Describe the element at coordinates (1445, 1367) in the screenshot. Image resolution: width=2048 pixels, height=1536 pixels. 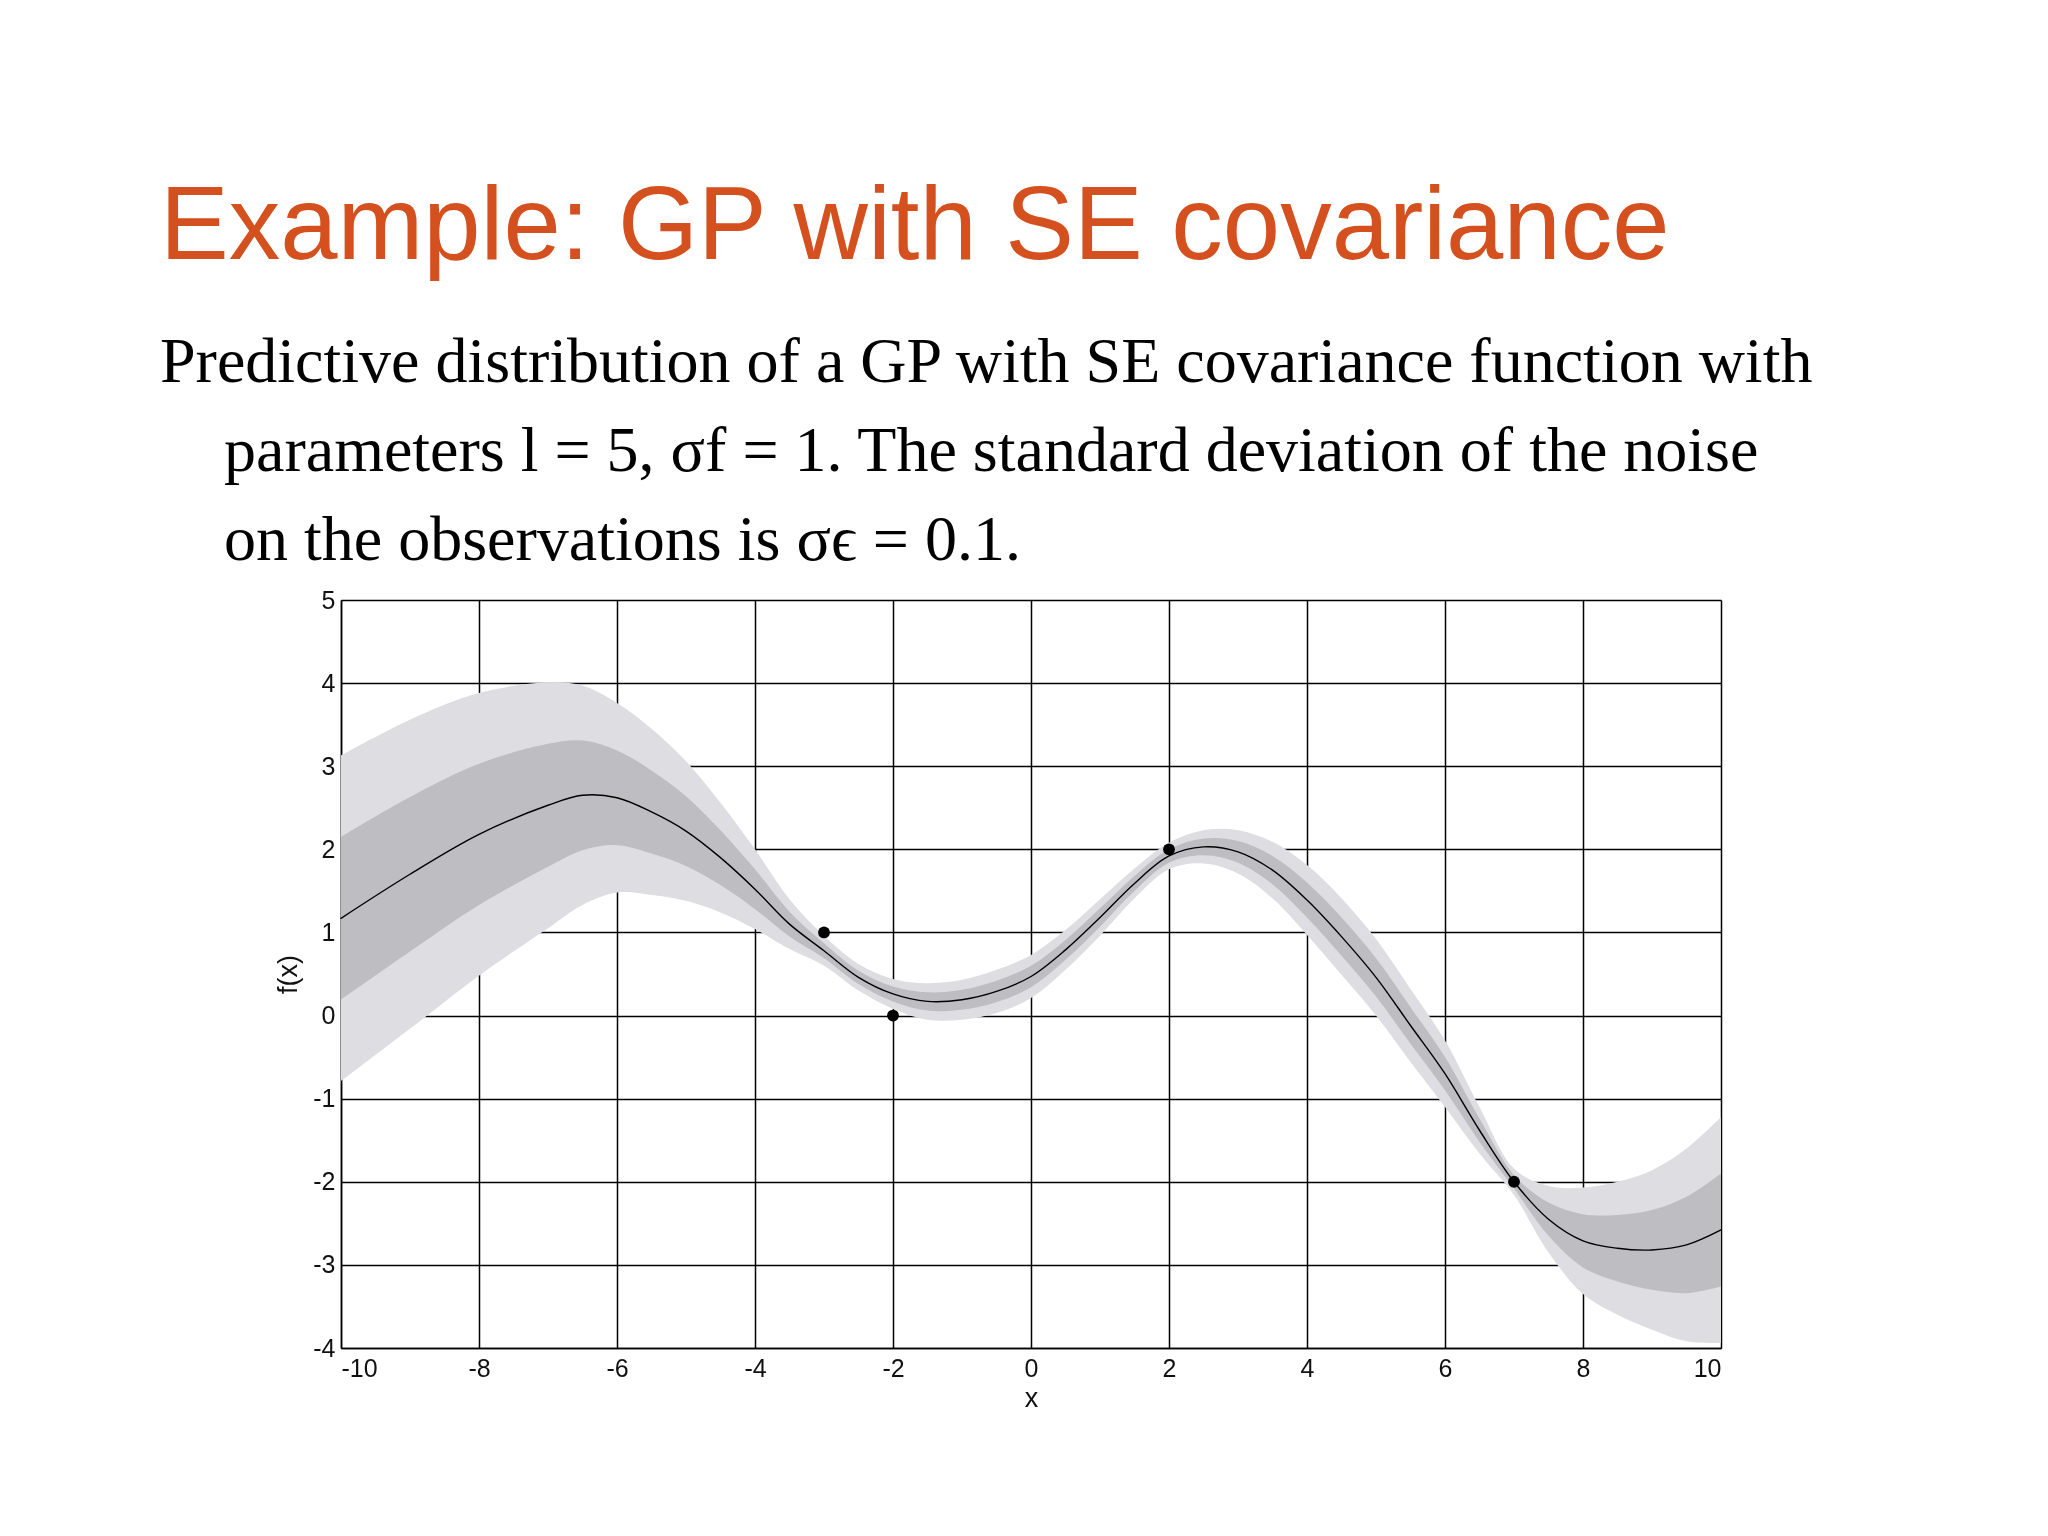
I see `x-tick-label: 6` at that location.